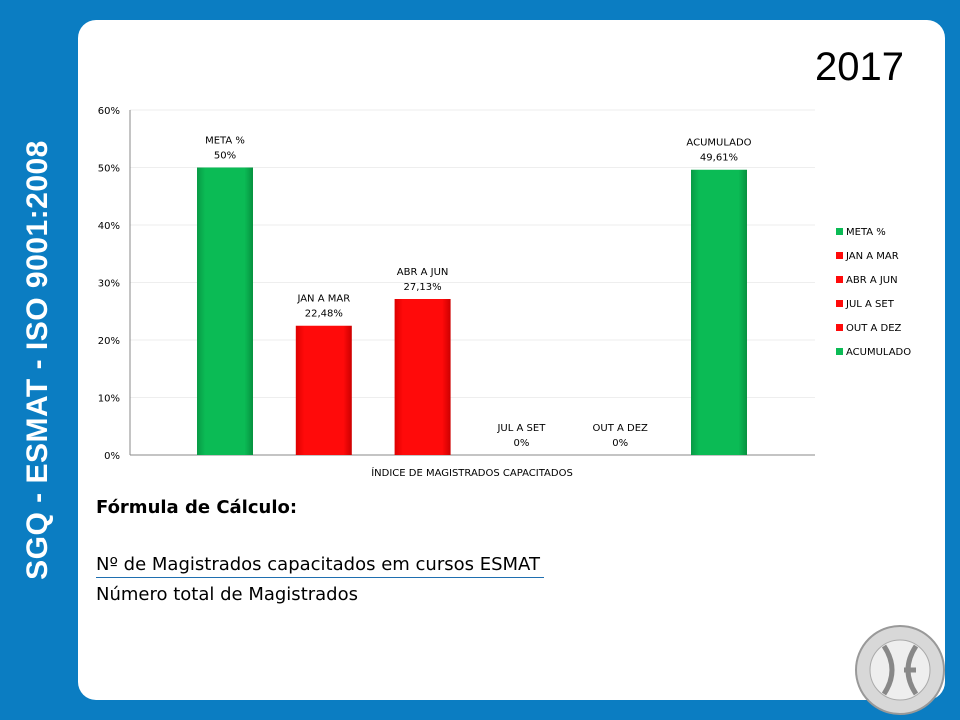  What do you see at coordinates (621, 428) in the screenshot?
I see `data-label-name: OUT A DEZ` at bounding box center [621, 428].